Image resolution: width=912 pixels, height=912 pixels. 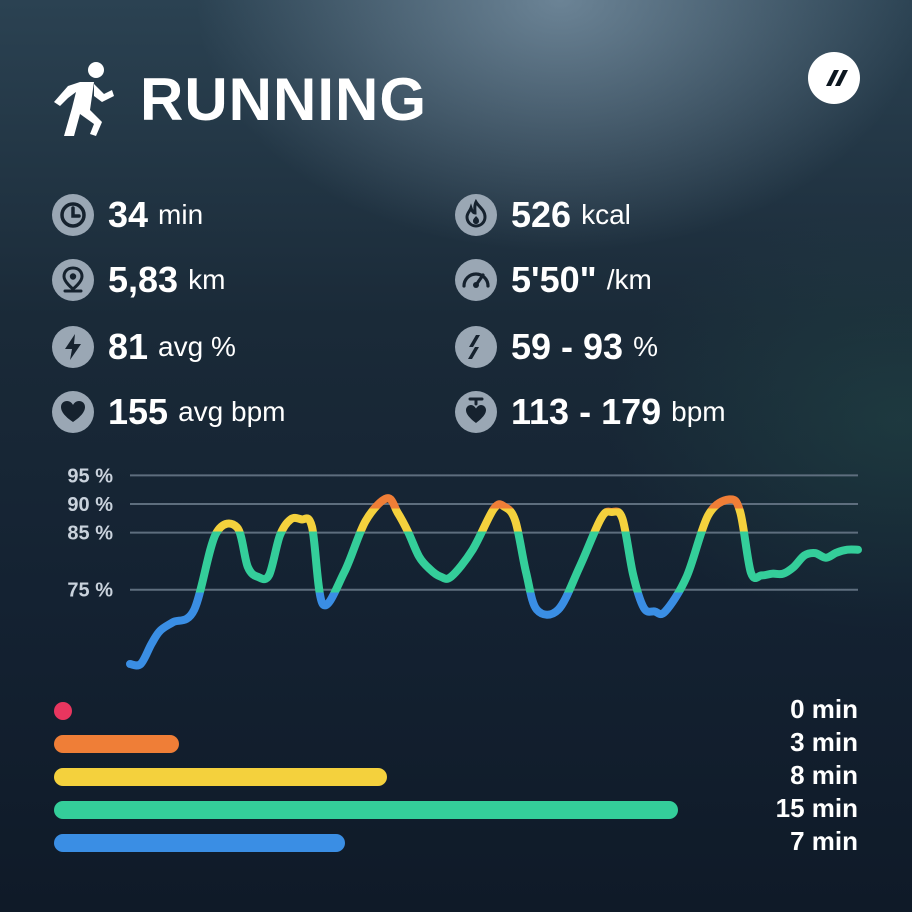 I want to click on zone-row-blue: 7 min, so click(x=456, y=841).